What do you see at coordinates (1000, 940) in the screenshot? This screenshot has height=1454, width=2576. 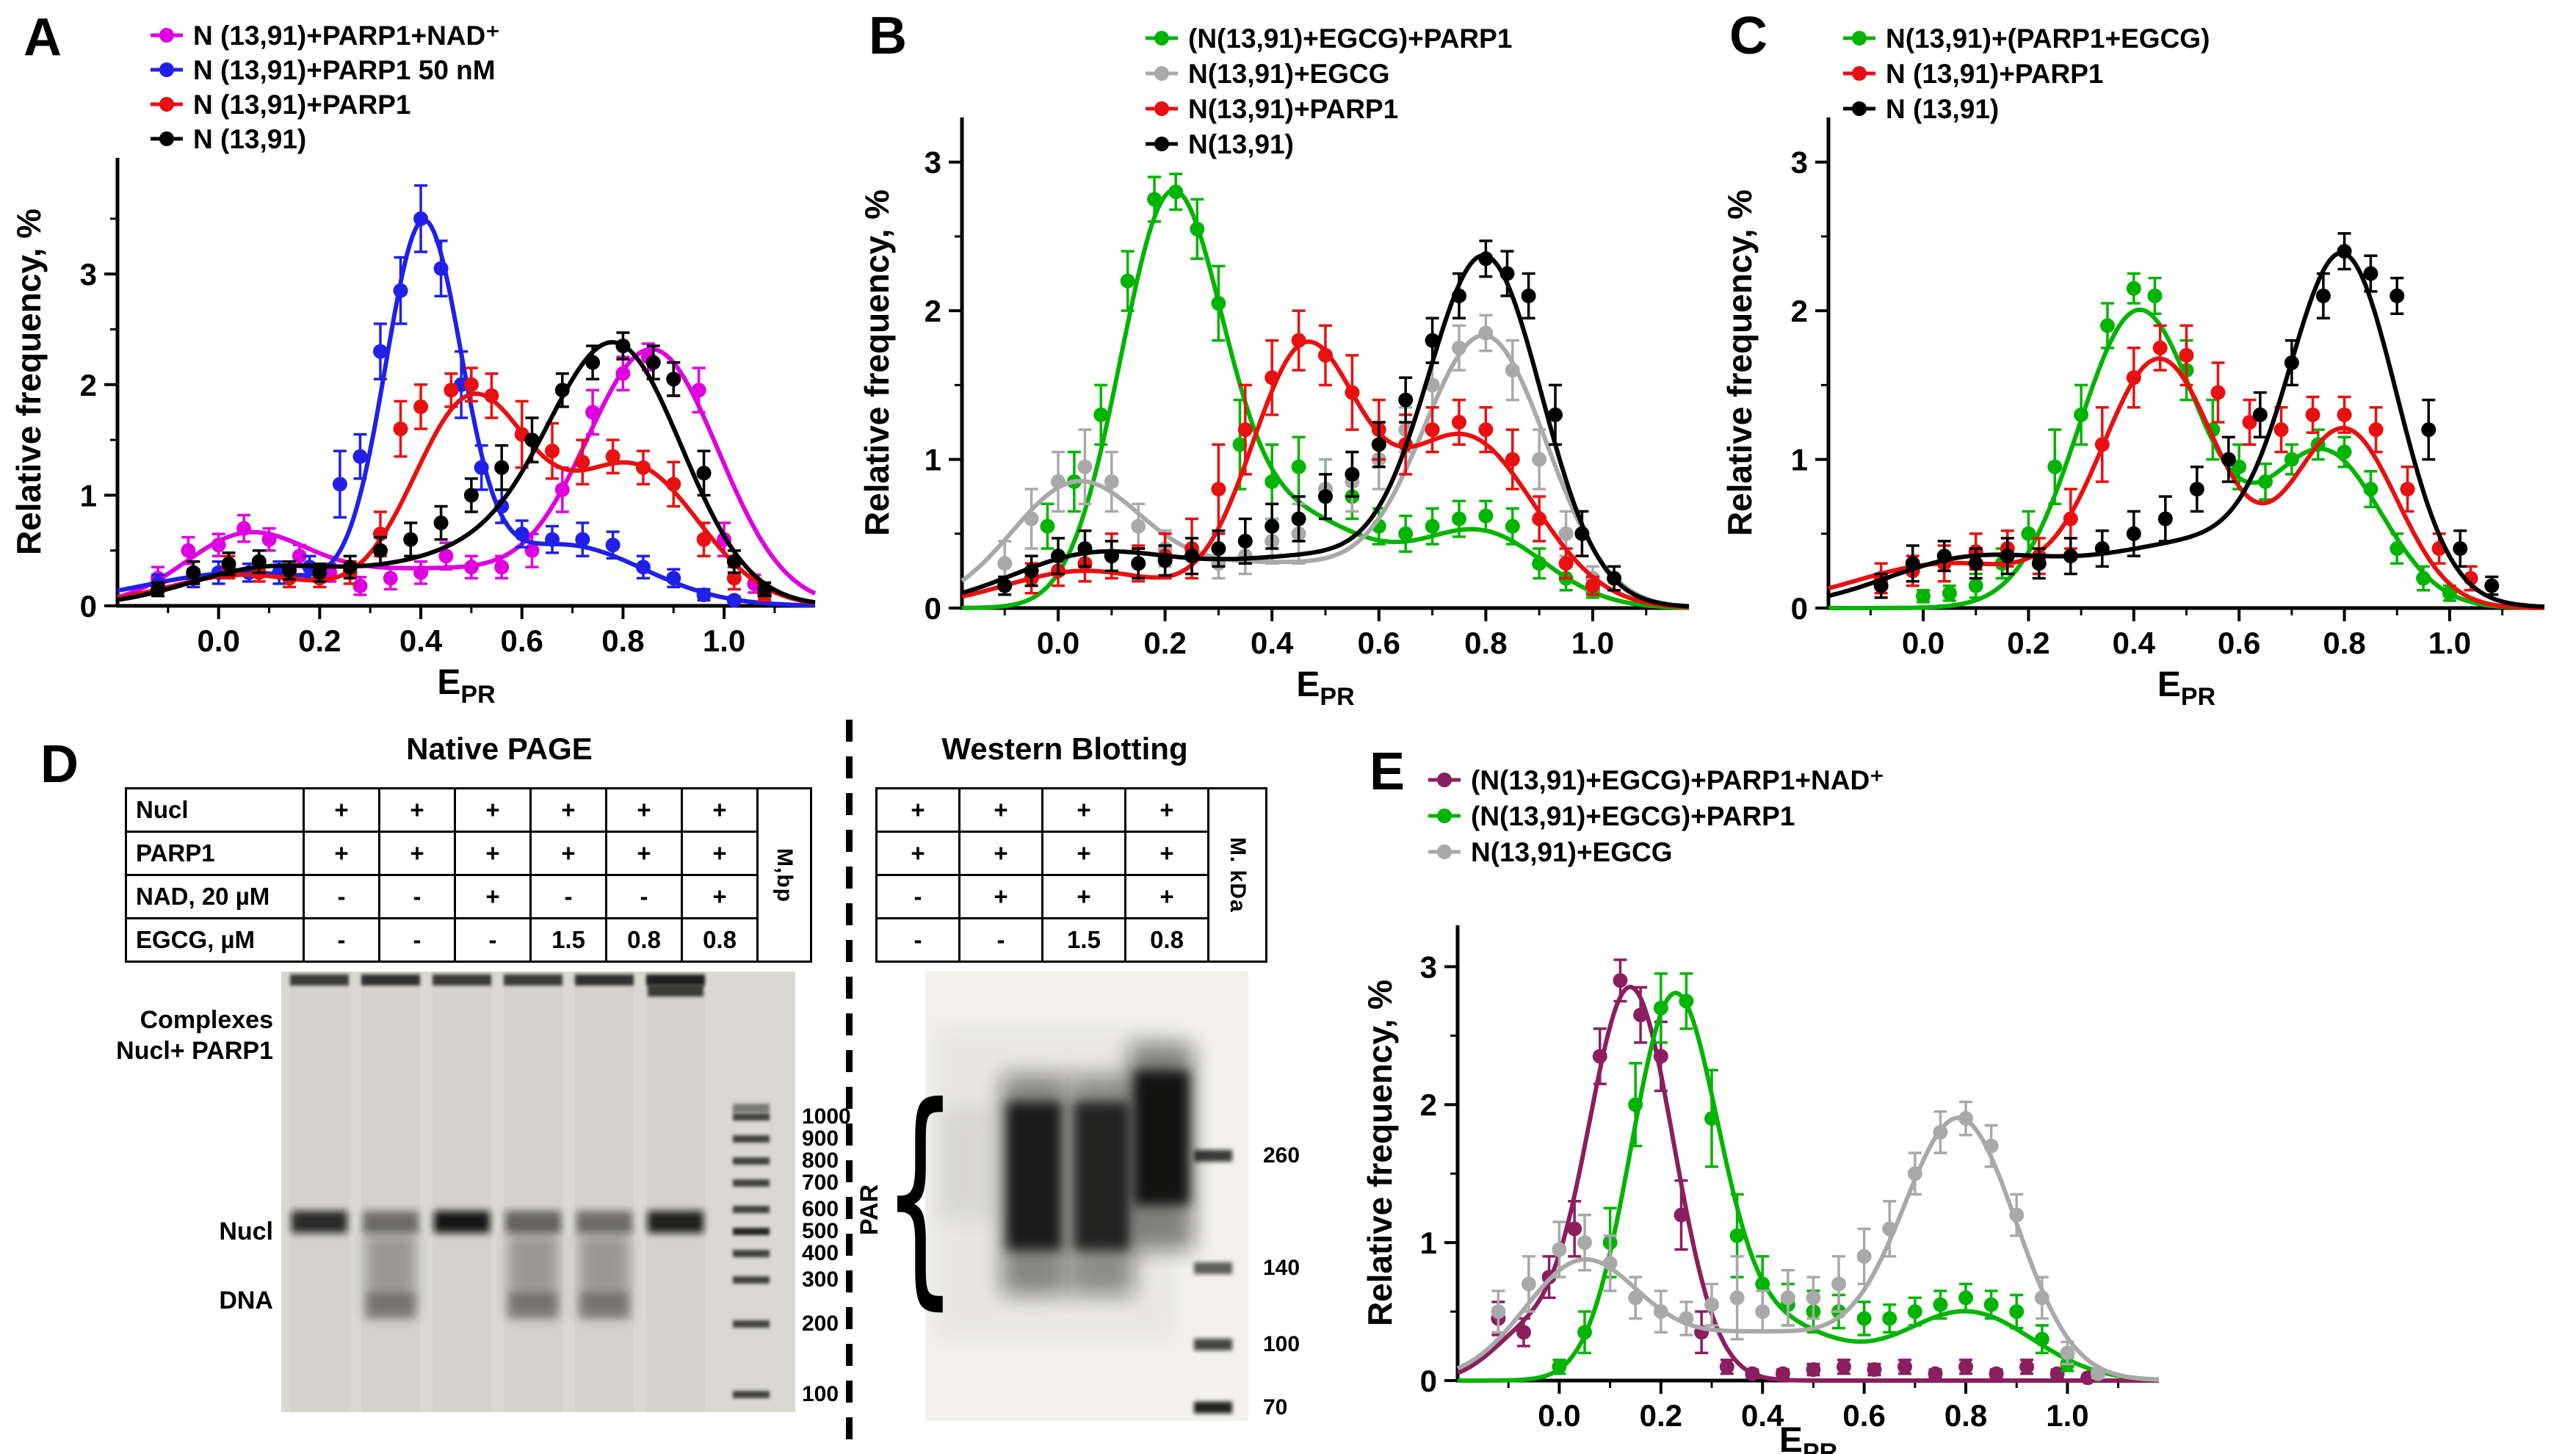 I see `condition-cell: -` at bounding box center [1000, 940].